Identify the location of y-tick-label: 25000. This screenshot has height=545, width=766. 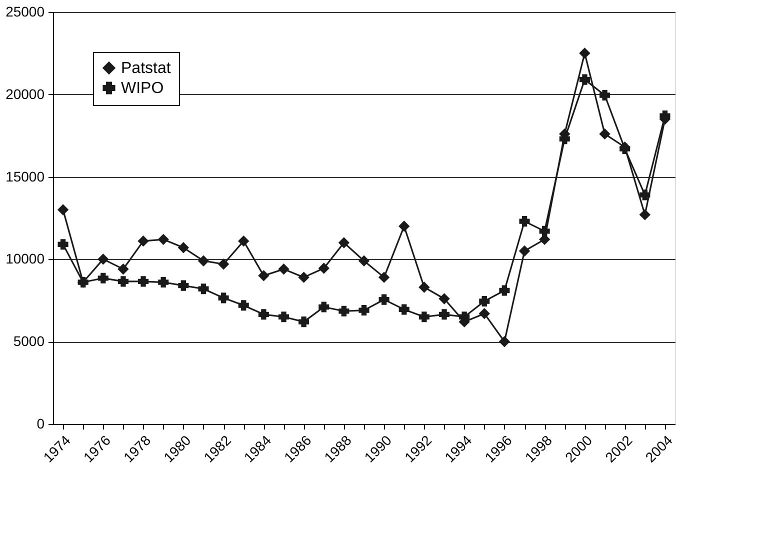
(25, 12).